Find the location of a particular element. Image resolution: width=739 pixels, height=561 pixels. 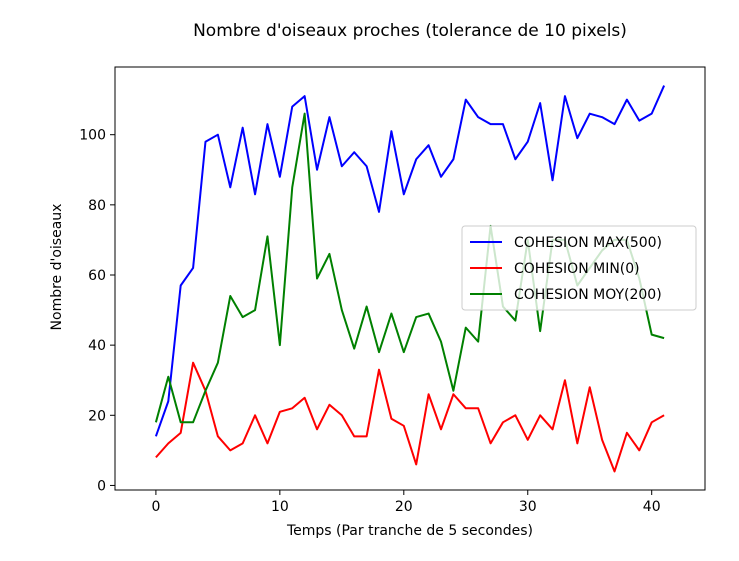

x-axis-ticks: 0 10 20 30 40 is located at coordinates (406, 502).